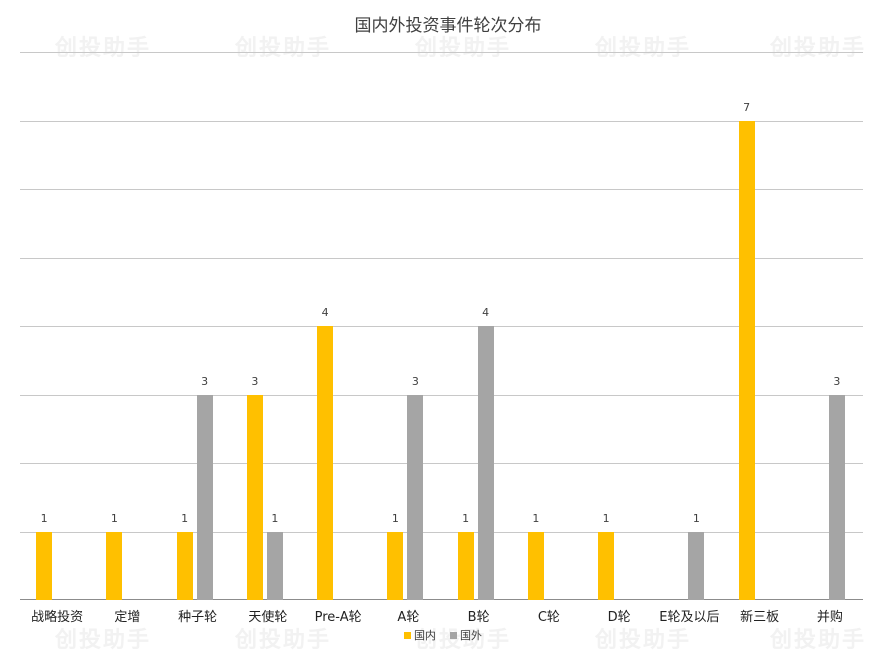 Image resolution: width=896 pixels, height=654 pixels. Describe the element at coordinates (619, 617) in the screenshot. I see `category-label: D轮` at that location.